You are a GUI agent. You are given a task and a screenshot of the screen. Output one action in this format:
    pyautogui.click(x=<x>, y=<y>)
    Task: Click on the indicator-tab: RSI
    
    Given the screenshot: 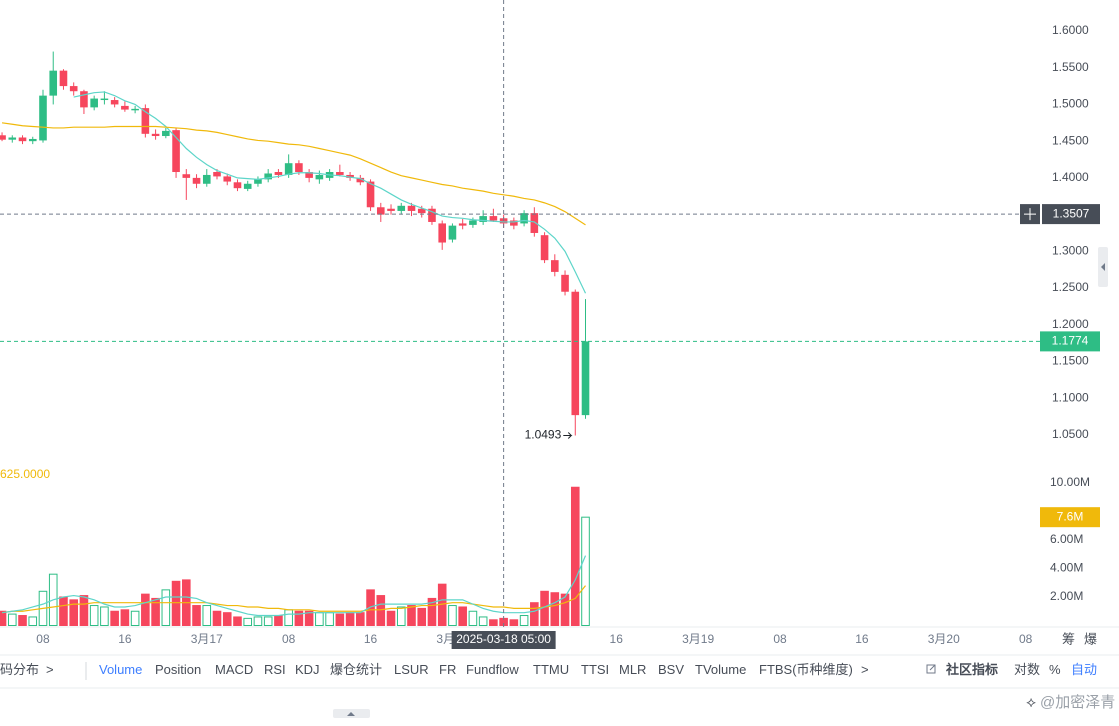 What is the action you would take?
    pyautogui.click(x=275, y=669)
    